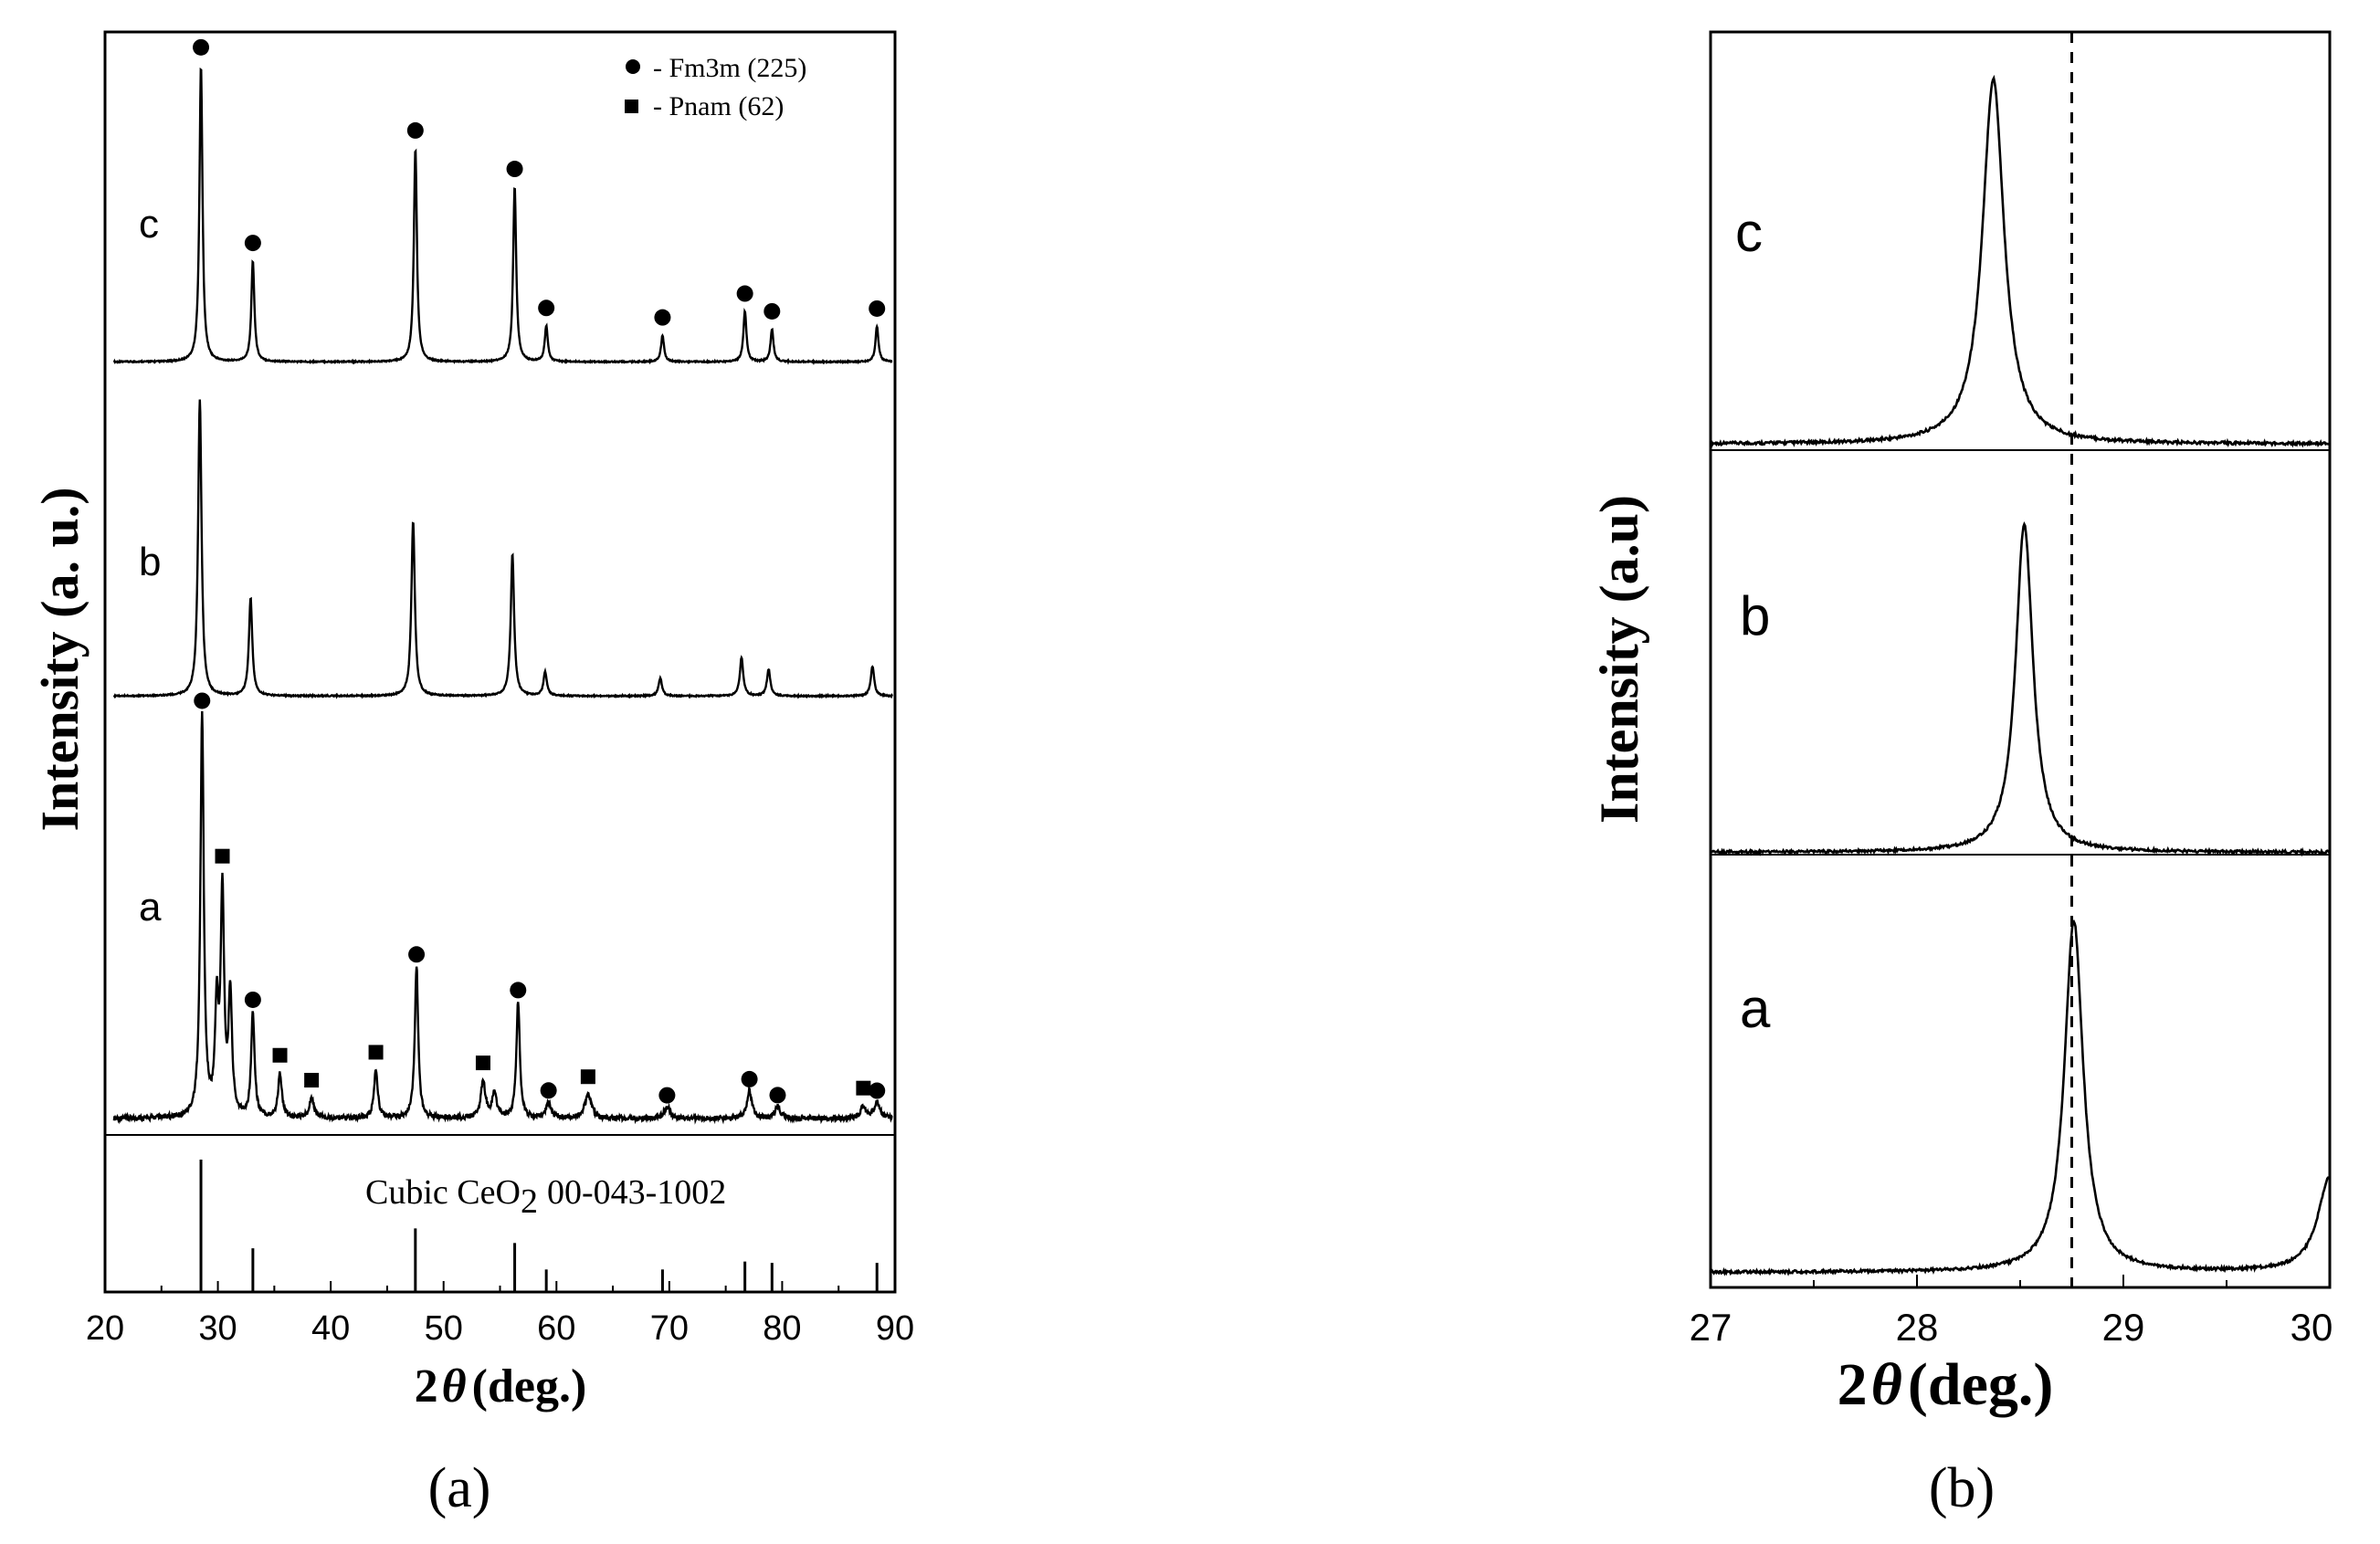 The width and height of the screenshot is (2380, 1544). What do you see at coordinates (150, 907) in the screenshot?
I see `series-label-a: a` at bounding box center [150, 907].